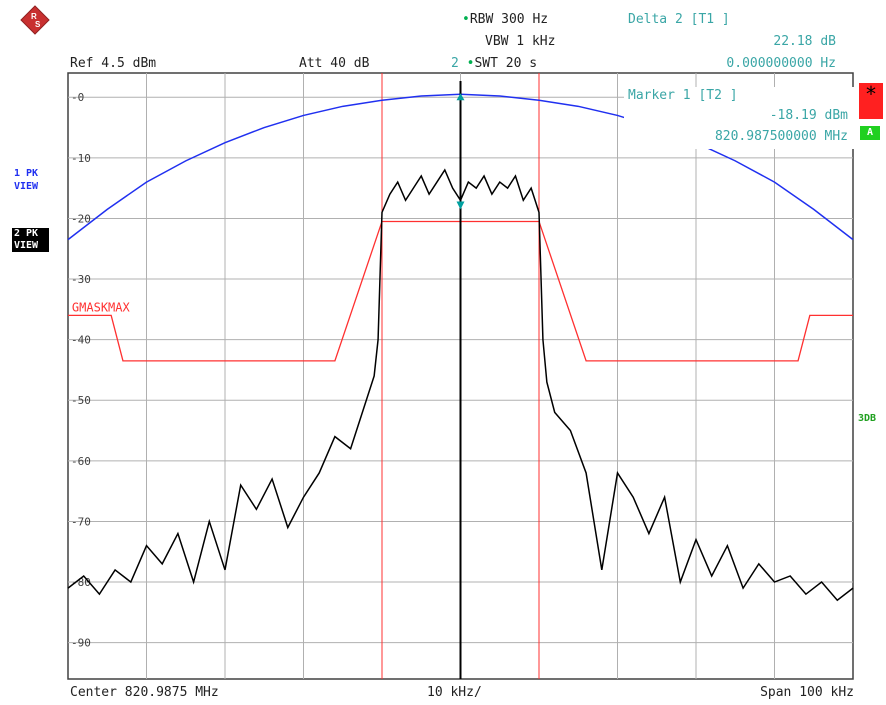  Describe the element at coordinates (81, 643) in the screenshot. I see `y-tick-label: -90` at that location.